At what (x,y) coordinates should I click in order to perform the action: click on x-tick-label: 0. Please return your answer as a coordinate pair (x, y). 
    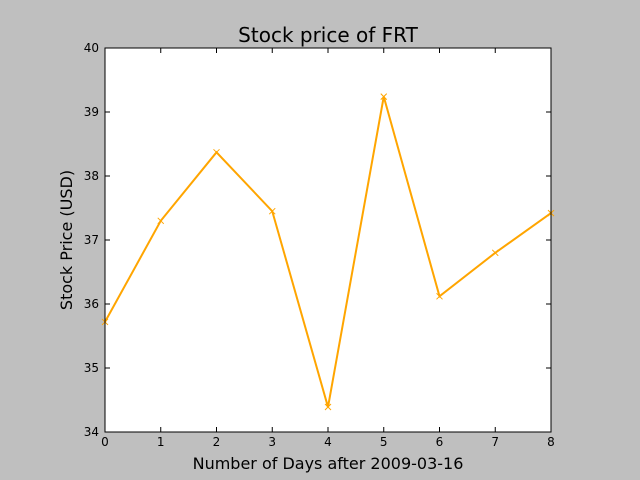
    Looking at the image, I should click on (105, 442).